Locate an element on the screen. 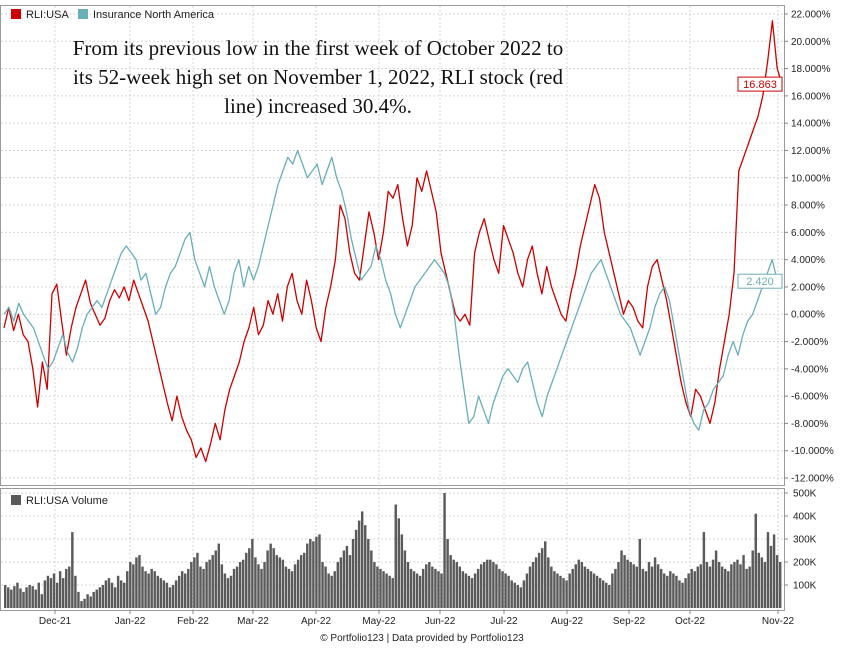 The width and height of the screenshot is (845, 650). annotation-line: line) increased 30.4%. is located at coordinates (318, 106).